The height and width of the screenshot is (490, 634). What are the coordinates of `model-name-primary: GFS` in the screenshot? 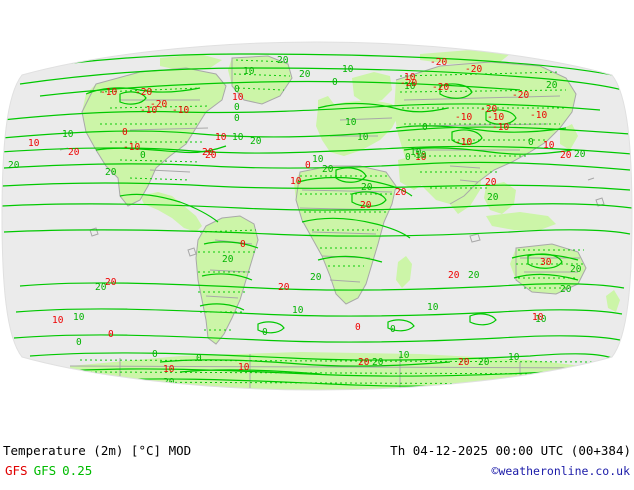 It's located at (16, 470).